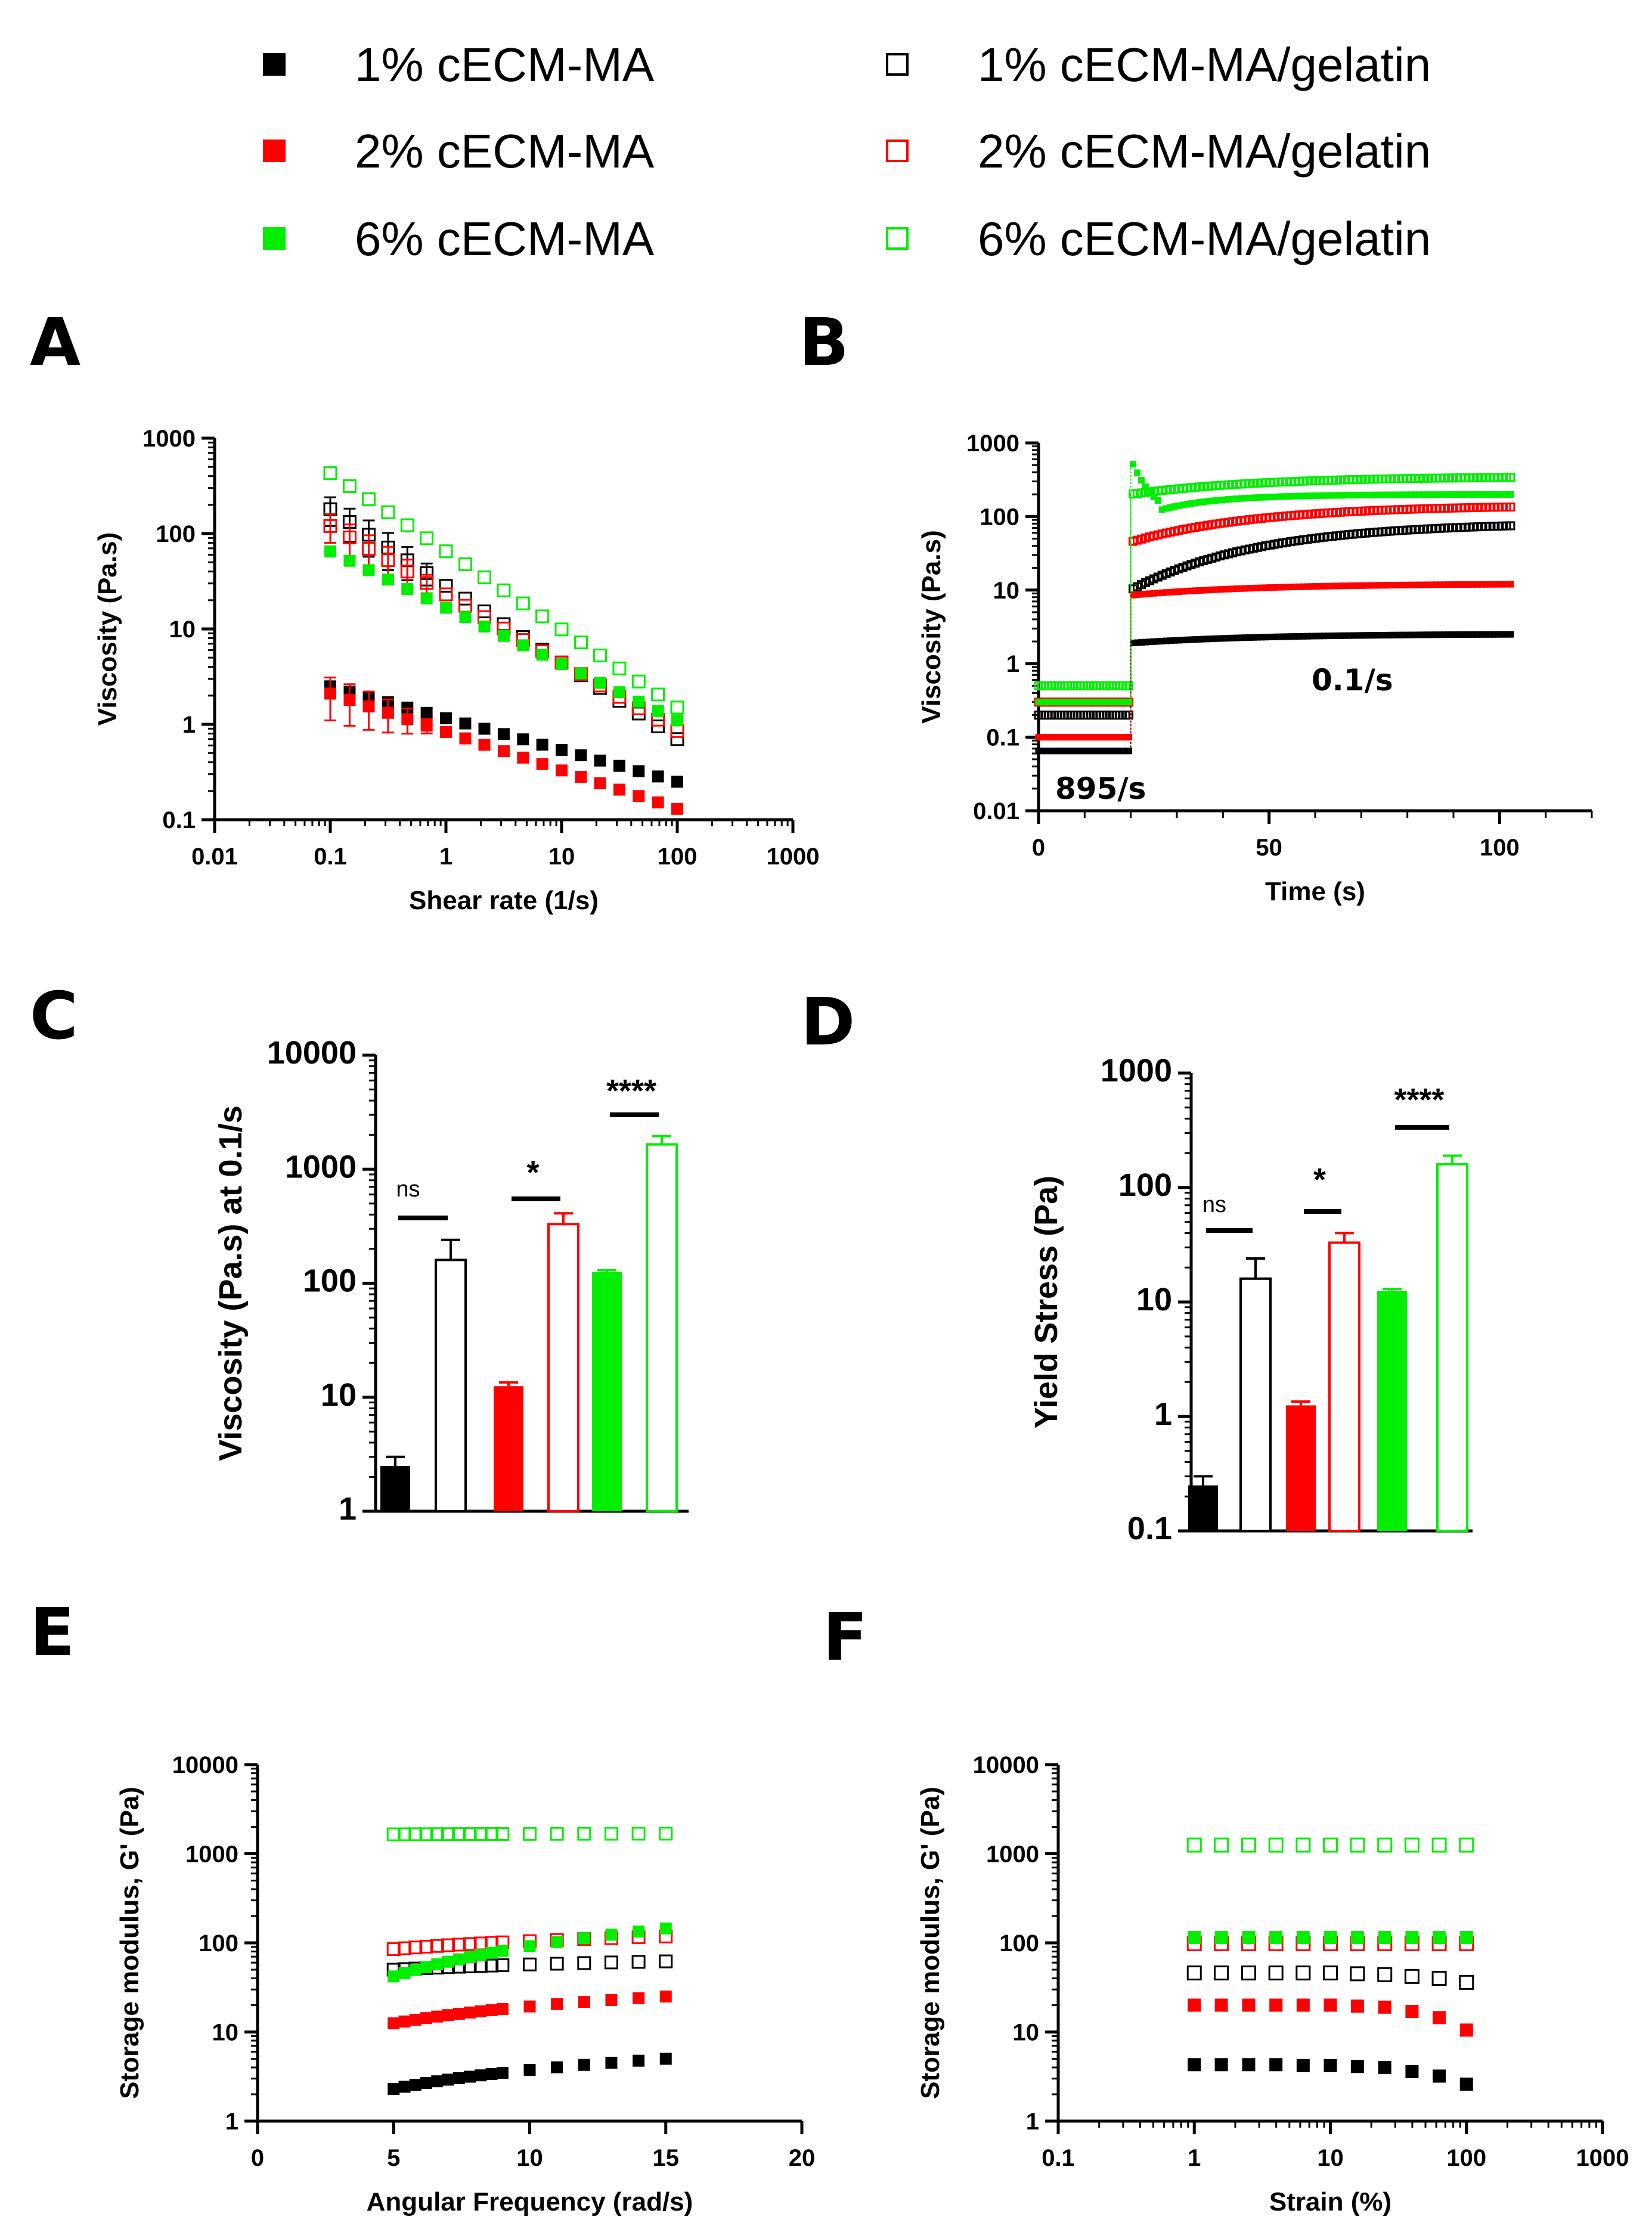 This screenshot has height=2232, width=1652. Describe the element at coordinates (54, 1016) in the screenshot. I see `panel-label-c: C` at that location.